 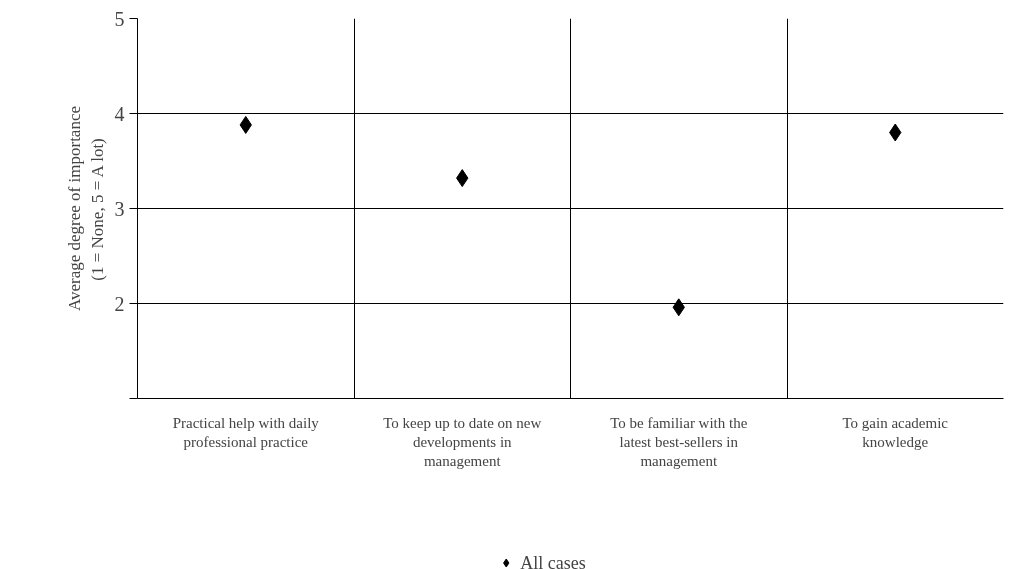 What do you see at coordinates (246, 432) in the screenshot?
I see `x-tick-label: Practical help with daily professional practice` at bounding box center [246, 432].